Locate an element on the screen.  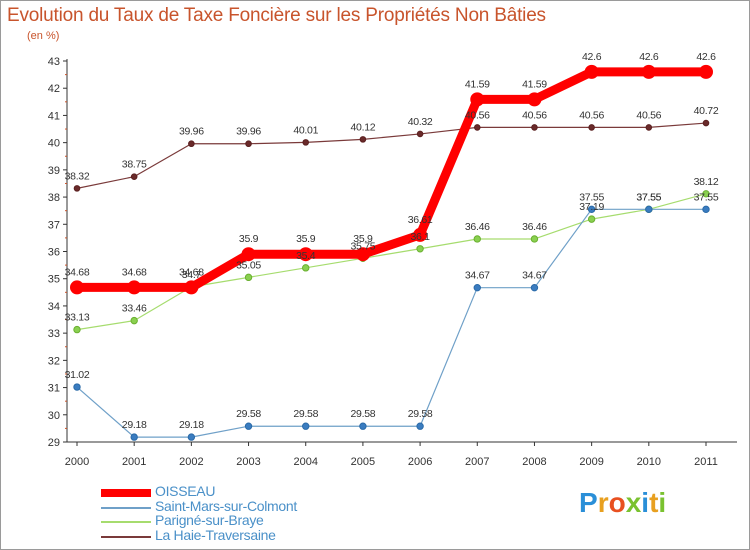
x-tick-label: 2003 is located at coordinates (248, 462).